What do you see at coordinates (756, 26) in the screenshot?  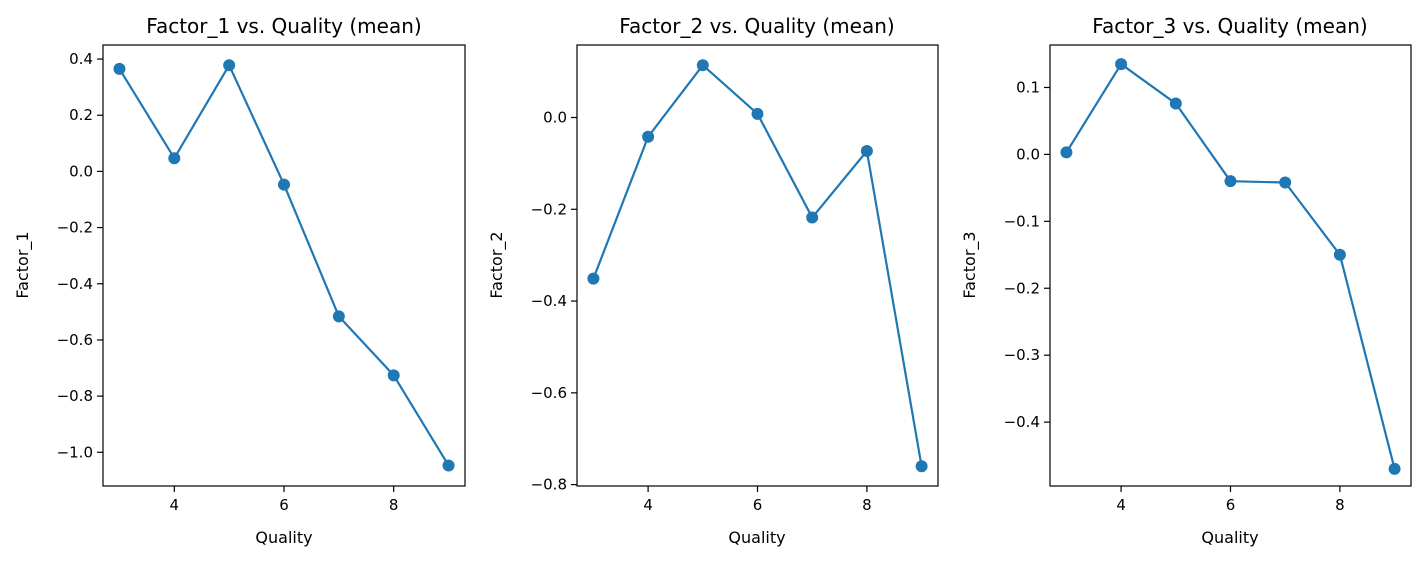 I see `chart-title: Factor_2 vs. Quality (mean)` at bounding box center [756, 26].